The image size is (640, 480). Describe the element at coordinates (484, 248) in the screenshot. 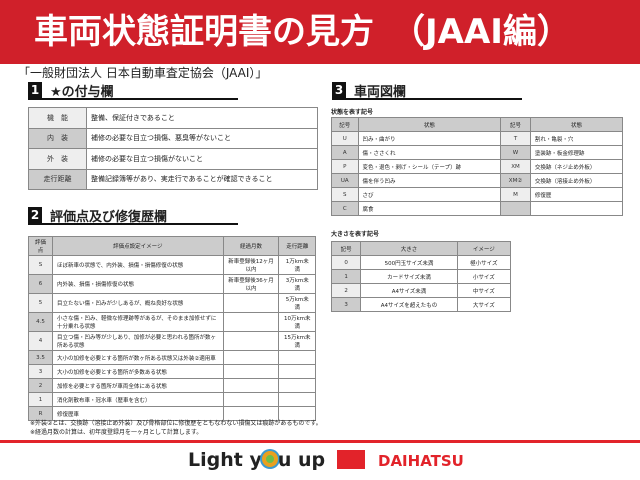

I see `column-header: イメージ` at that location.